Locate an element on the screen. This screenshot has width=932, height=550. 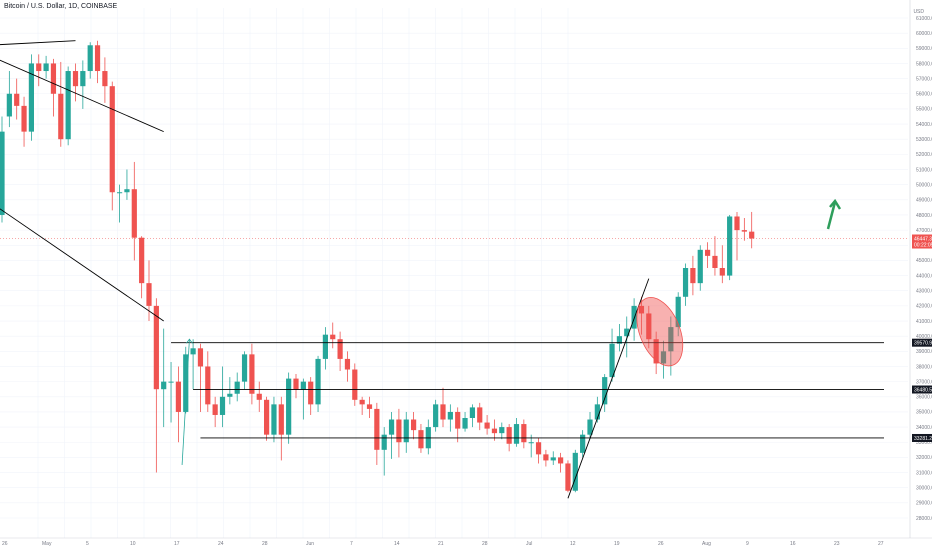
time-tick-label: 7 is located at coordinates (351, 544).